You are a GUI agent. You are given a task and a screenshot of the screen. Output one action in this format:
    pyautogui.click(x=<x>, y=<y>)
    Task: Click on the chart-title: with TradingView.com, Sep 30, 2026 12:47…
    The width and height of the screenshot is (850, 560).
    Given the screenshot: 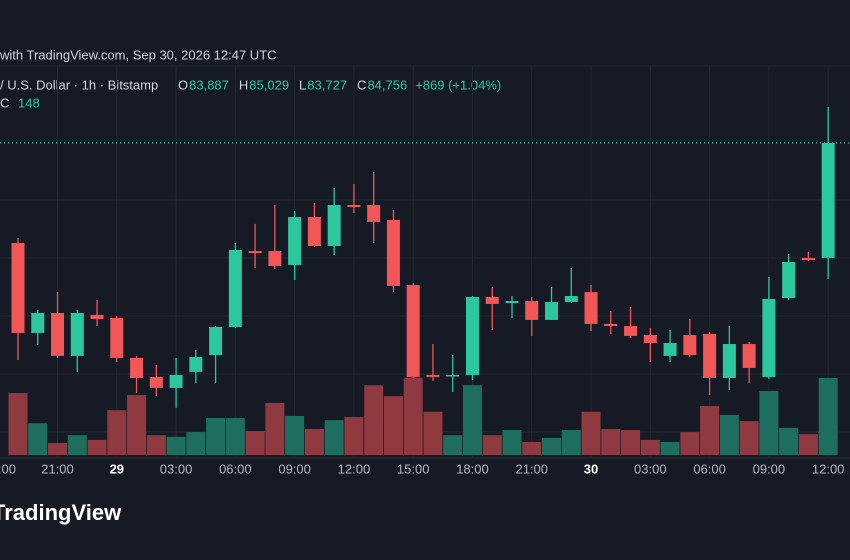 What is the action you would take?
    pyautogui.click(x=138, y=54)
    